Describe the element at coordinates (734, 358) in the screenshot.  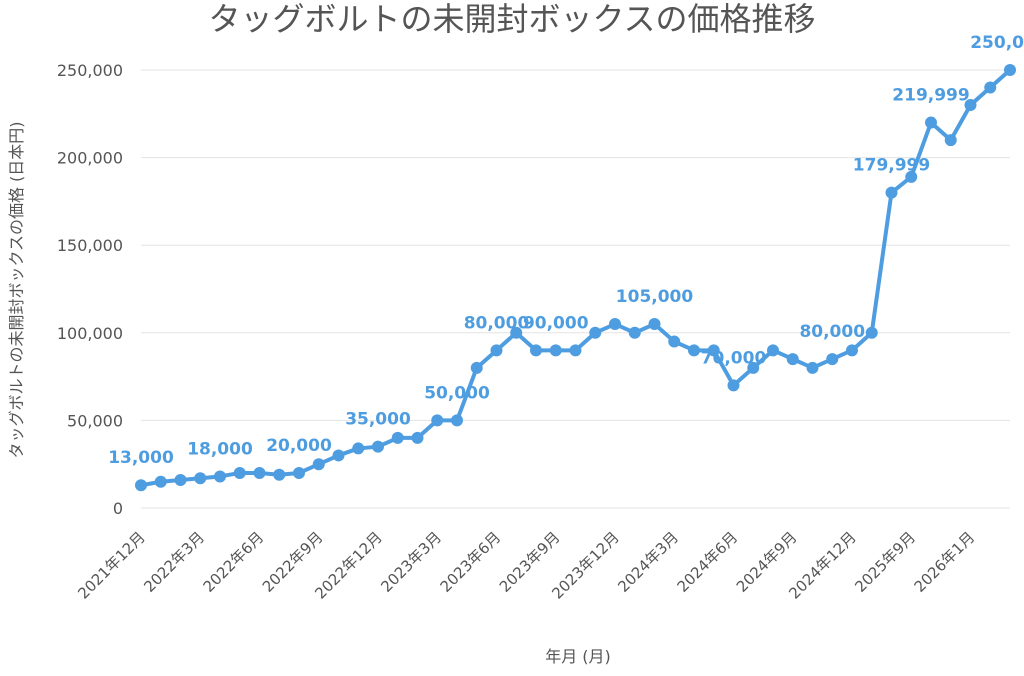
I see `data-label: 70,000` at that location.